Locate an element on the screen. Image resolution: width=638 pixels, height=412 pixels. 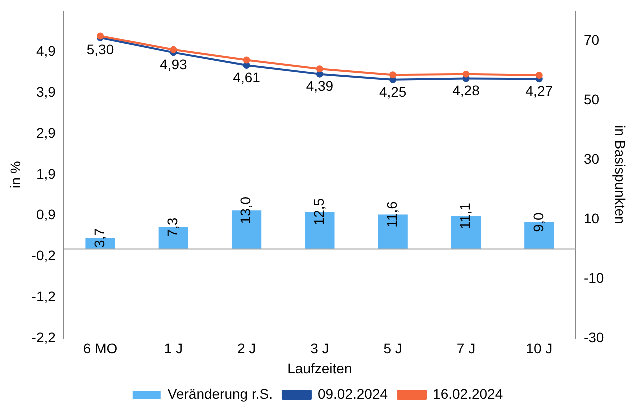
y2-tick-label: 70 is located at coordinates (592, 40).